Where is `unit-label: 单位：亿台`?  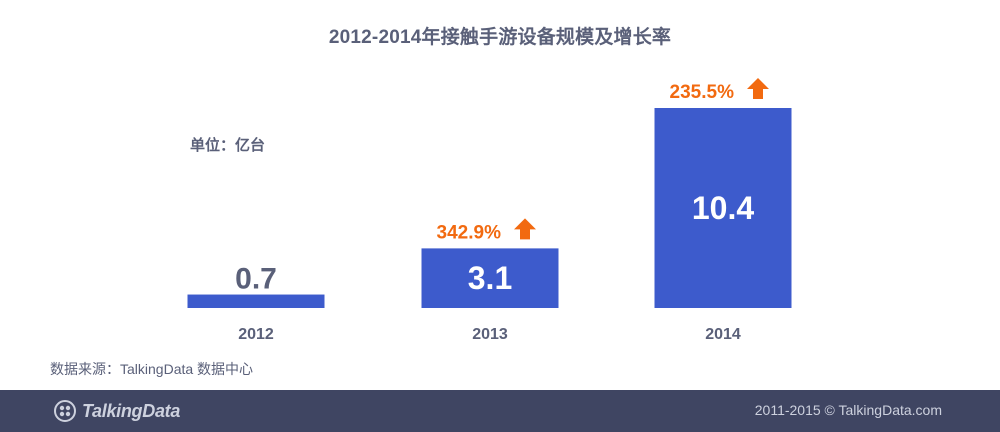 unit-label: 单位：亿台 is located at coordinates (228, 145).